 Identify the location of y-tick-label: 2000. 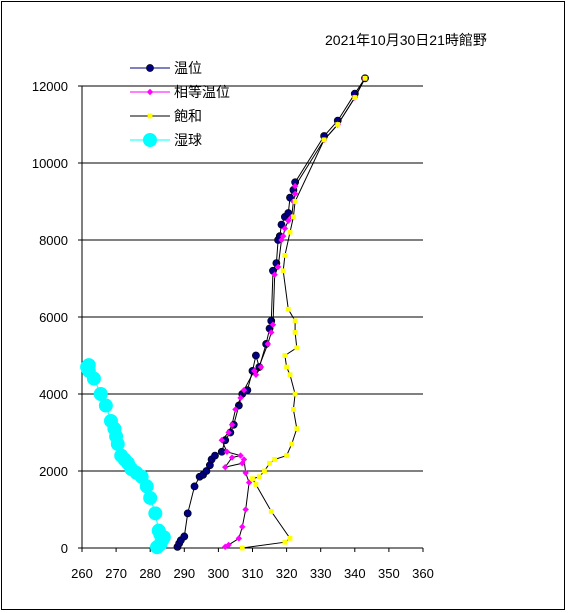
(53, 471).